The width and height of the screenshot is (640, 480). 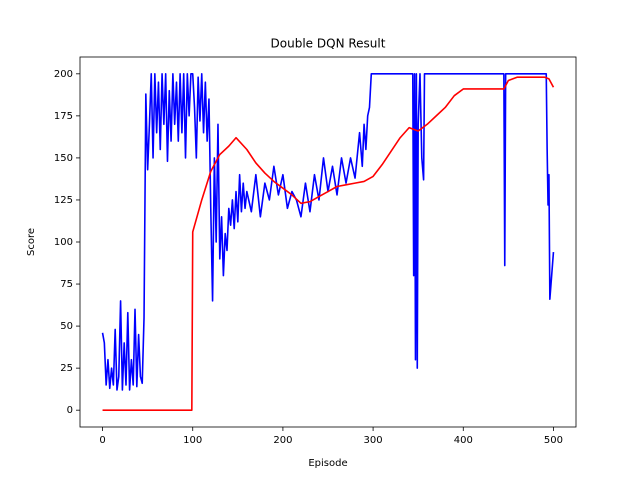 I want to click on y-tick-label: 175, so click(x=63, y=116).